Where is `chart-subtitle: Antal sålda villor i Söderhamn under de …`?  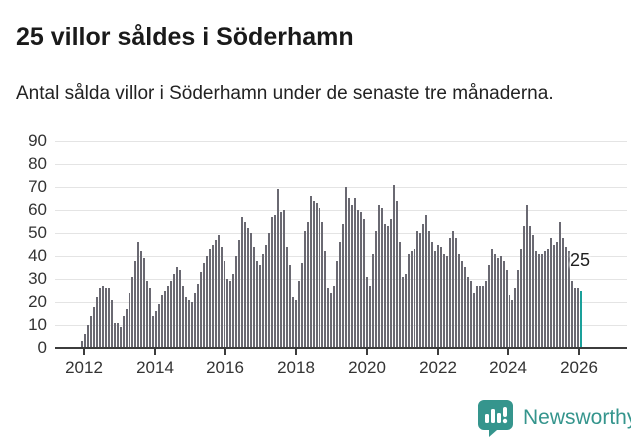 chart-subtitle: Antal sålda villor i Söderhamn under de … is located at coordinates (285, 93).